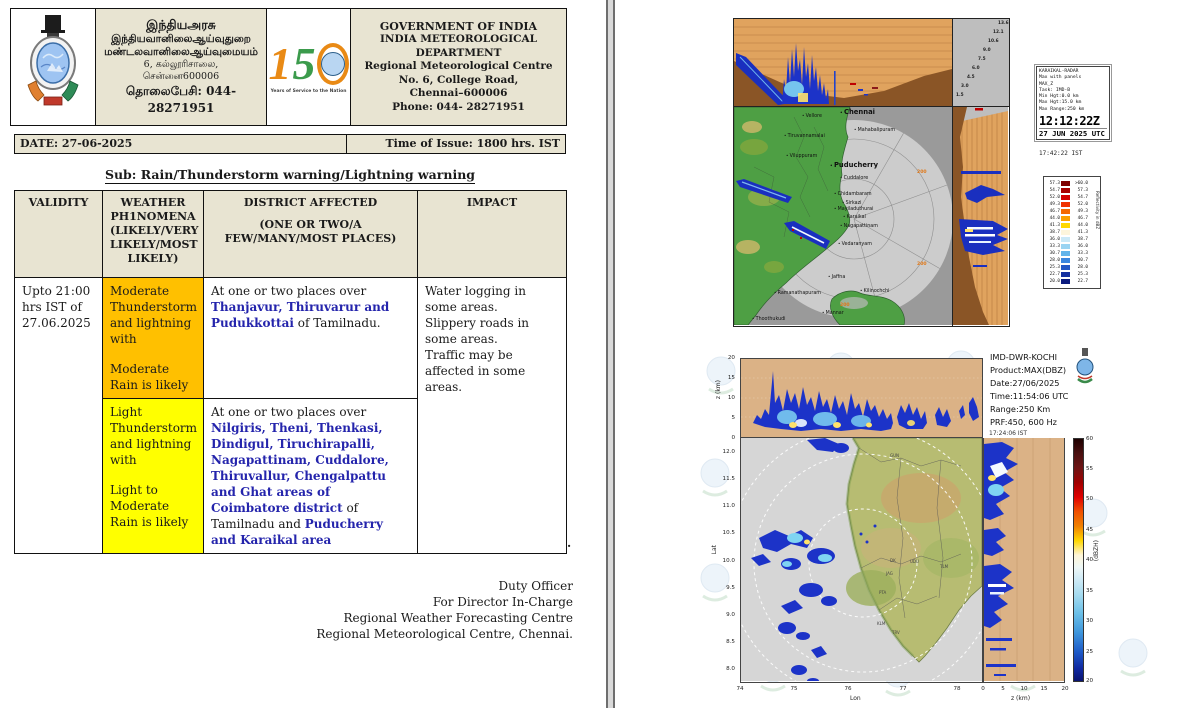 This screenshot has width=1200, height=708. What do you see at coordinates (337, 323) in the screenshot?
I see `district-suffix: of Tamilnadu.` at bounding box center [337, 323].